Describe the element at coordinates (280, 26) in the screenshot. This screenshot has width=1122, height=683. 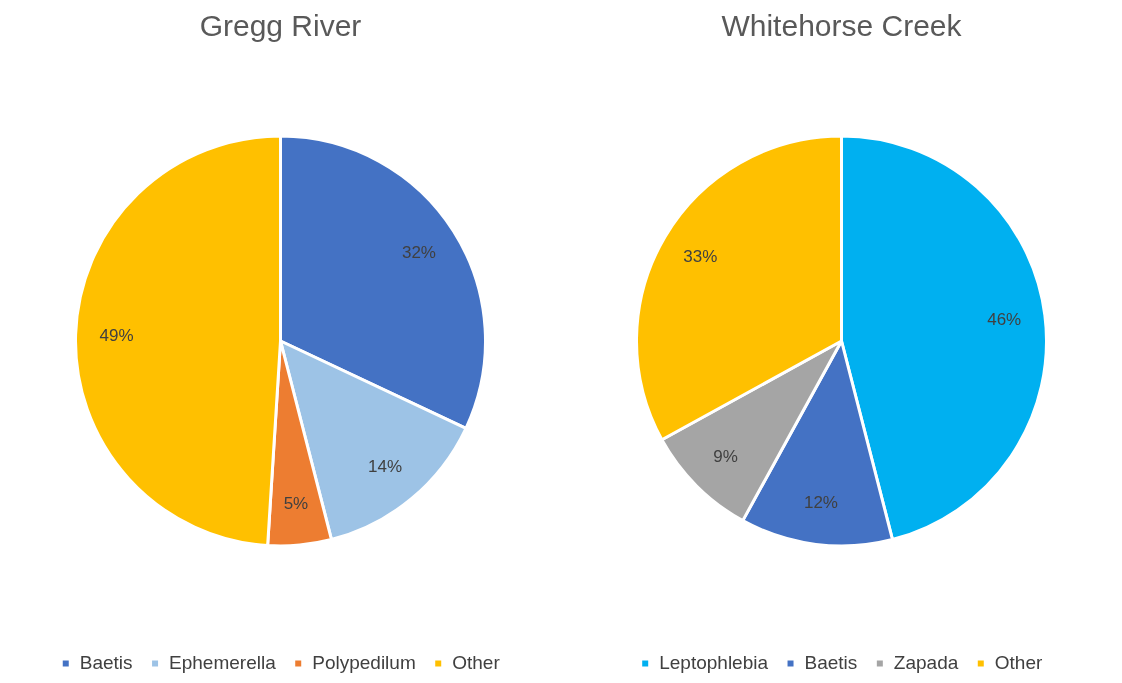
I see `chart-title: Gregg River` at that location.